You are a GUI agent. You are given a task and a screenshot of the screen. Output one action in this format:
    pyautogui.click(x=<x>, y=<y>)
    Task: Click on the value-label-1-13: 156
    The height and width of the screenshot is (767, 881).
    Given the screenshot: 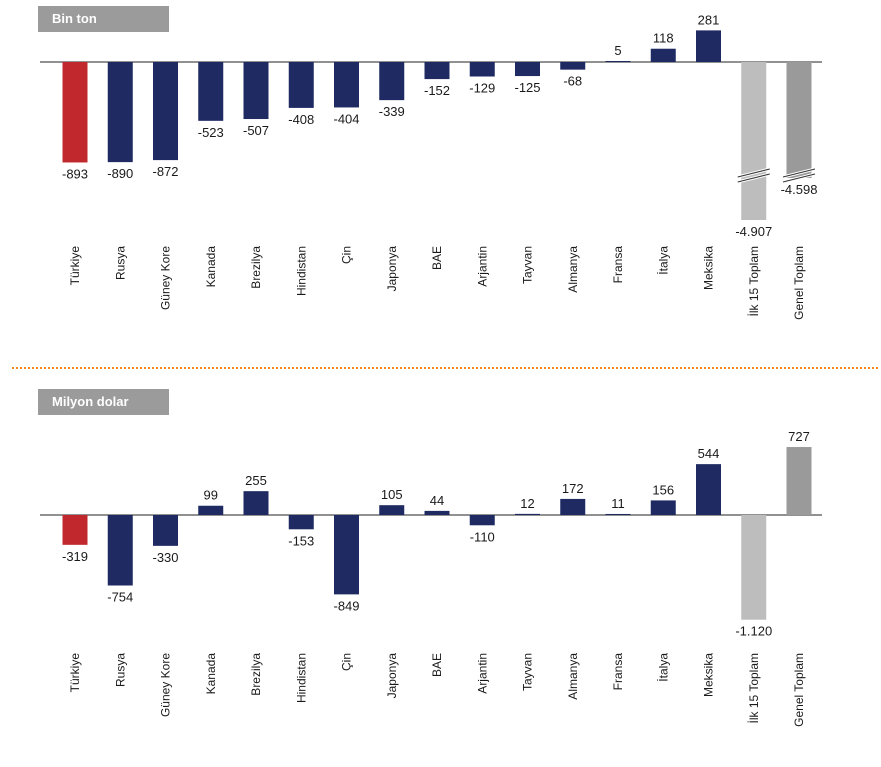 What is the action you would take?
    pyautogui.click(x=663, y=489)
    